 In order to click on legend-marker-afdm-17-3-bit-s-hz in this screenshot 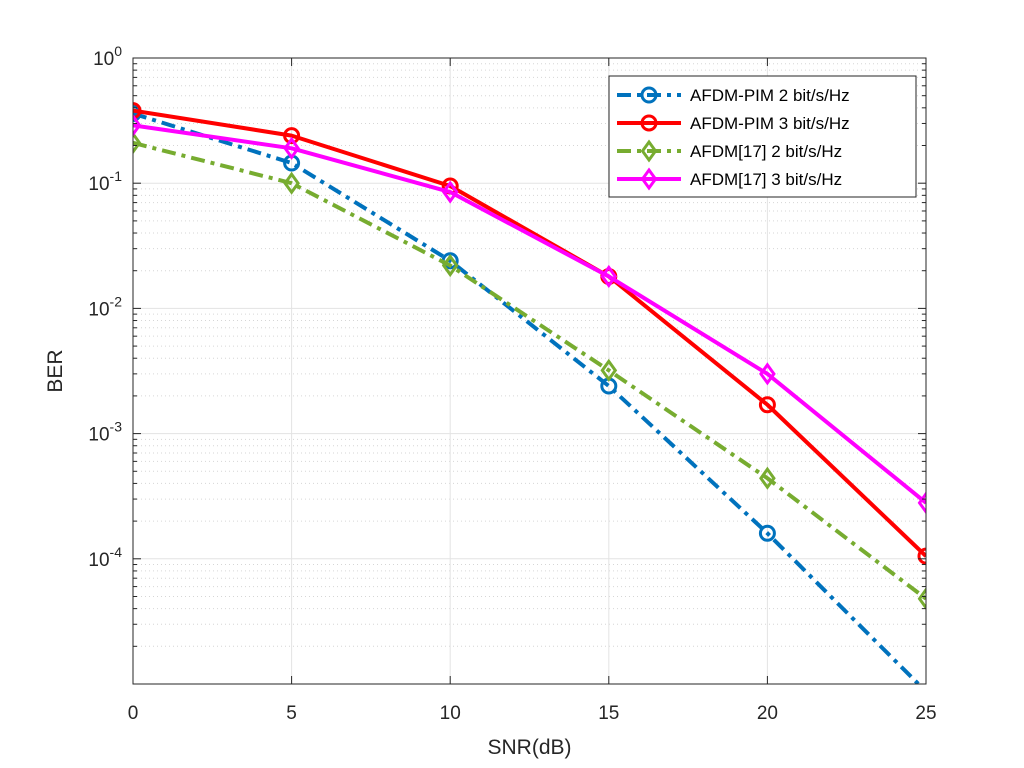, I will do `click(649, 179)`.